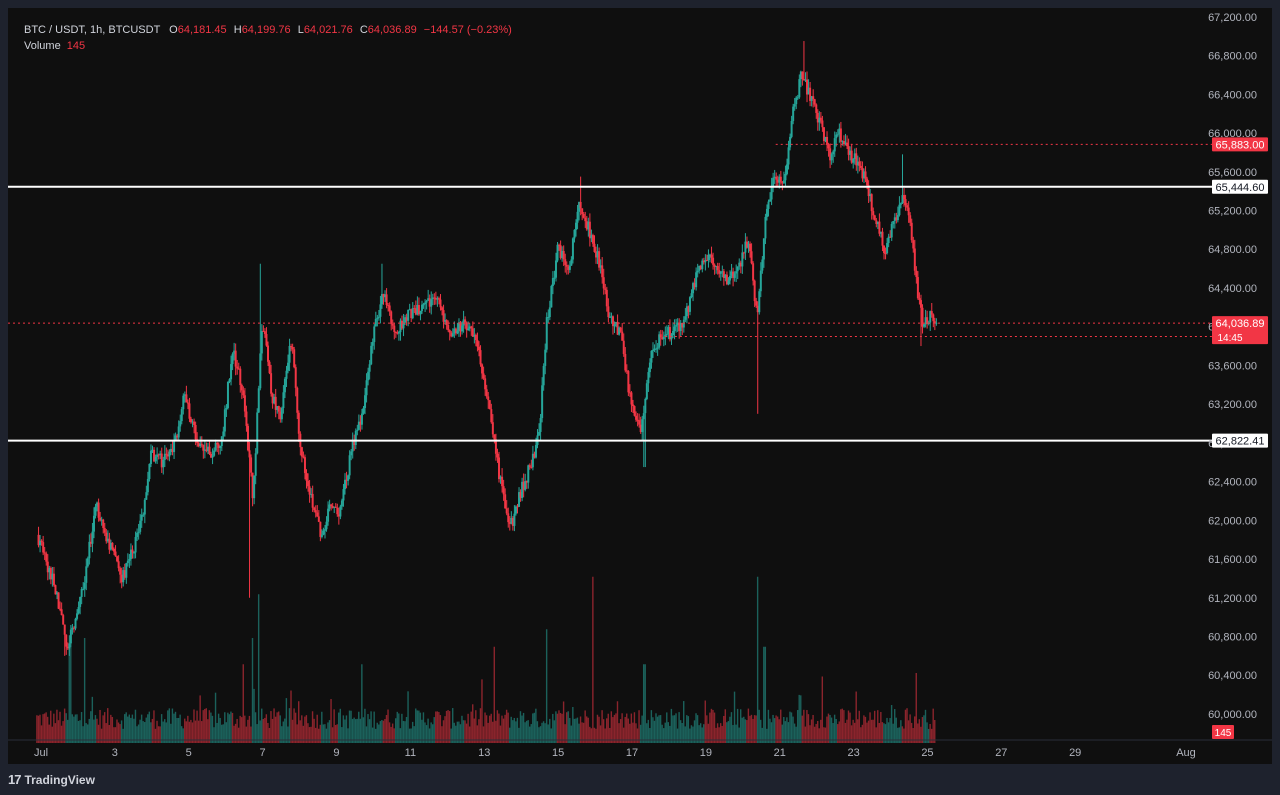 The height and width of the screenshot is (795, 1280). What do you see at coordinates (1229, 338) in the screenshot?
I see `countdown-label: 14:45` at bounding box center [1229, 338].